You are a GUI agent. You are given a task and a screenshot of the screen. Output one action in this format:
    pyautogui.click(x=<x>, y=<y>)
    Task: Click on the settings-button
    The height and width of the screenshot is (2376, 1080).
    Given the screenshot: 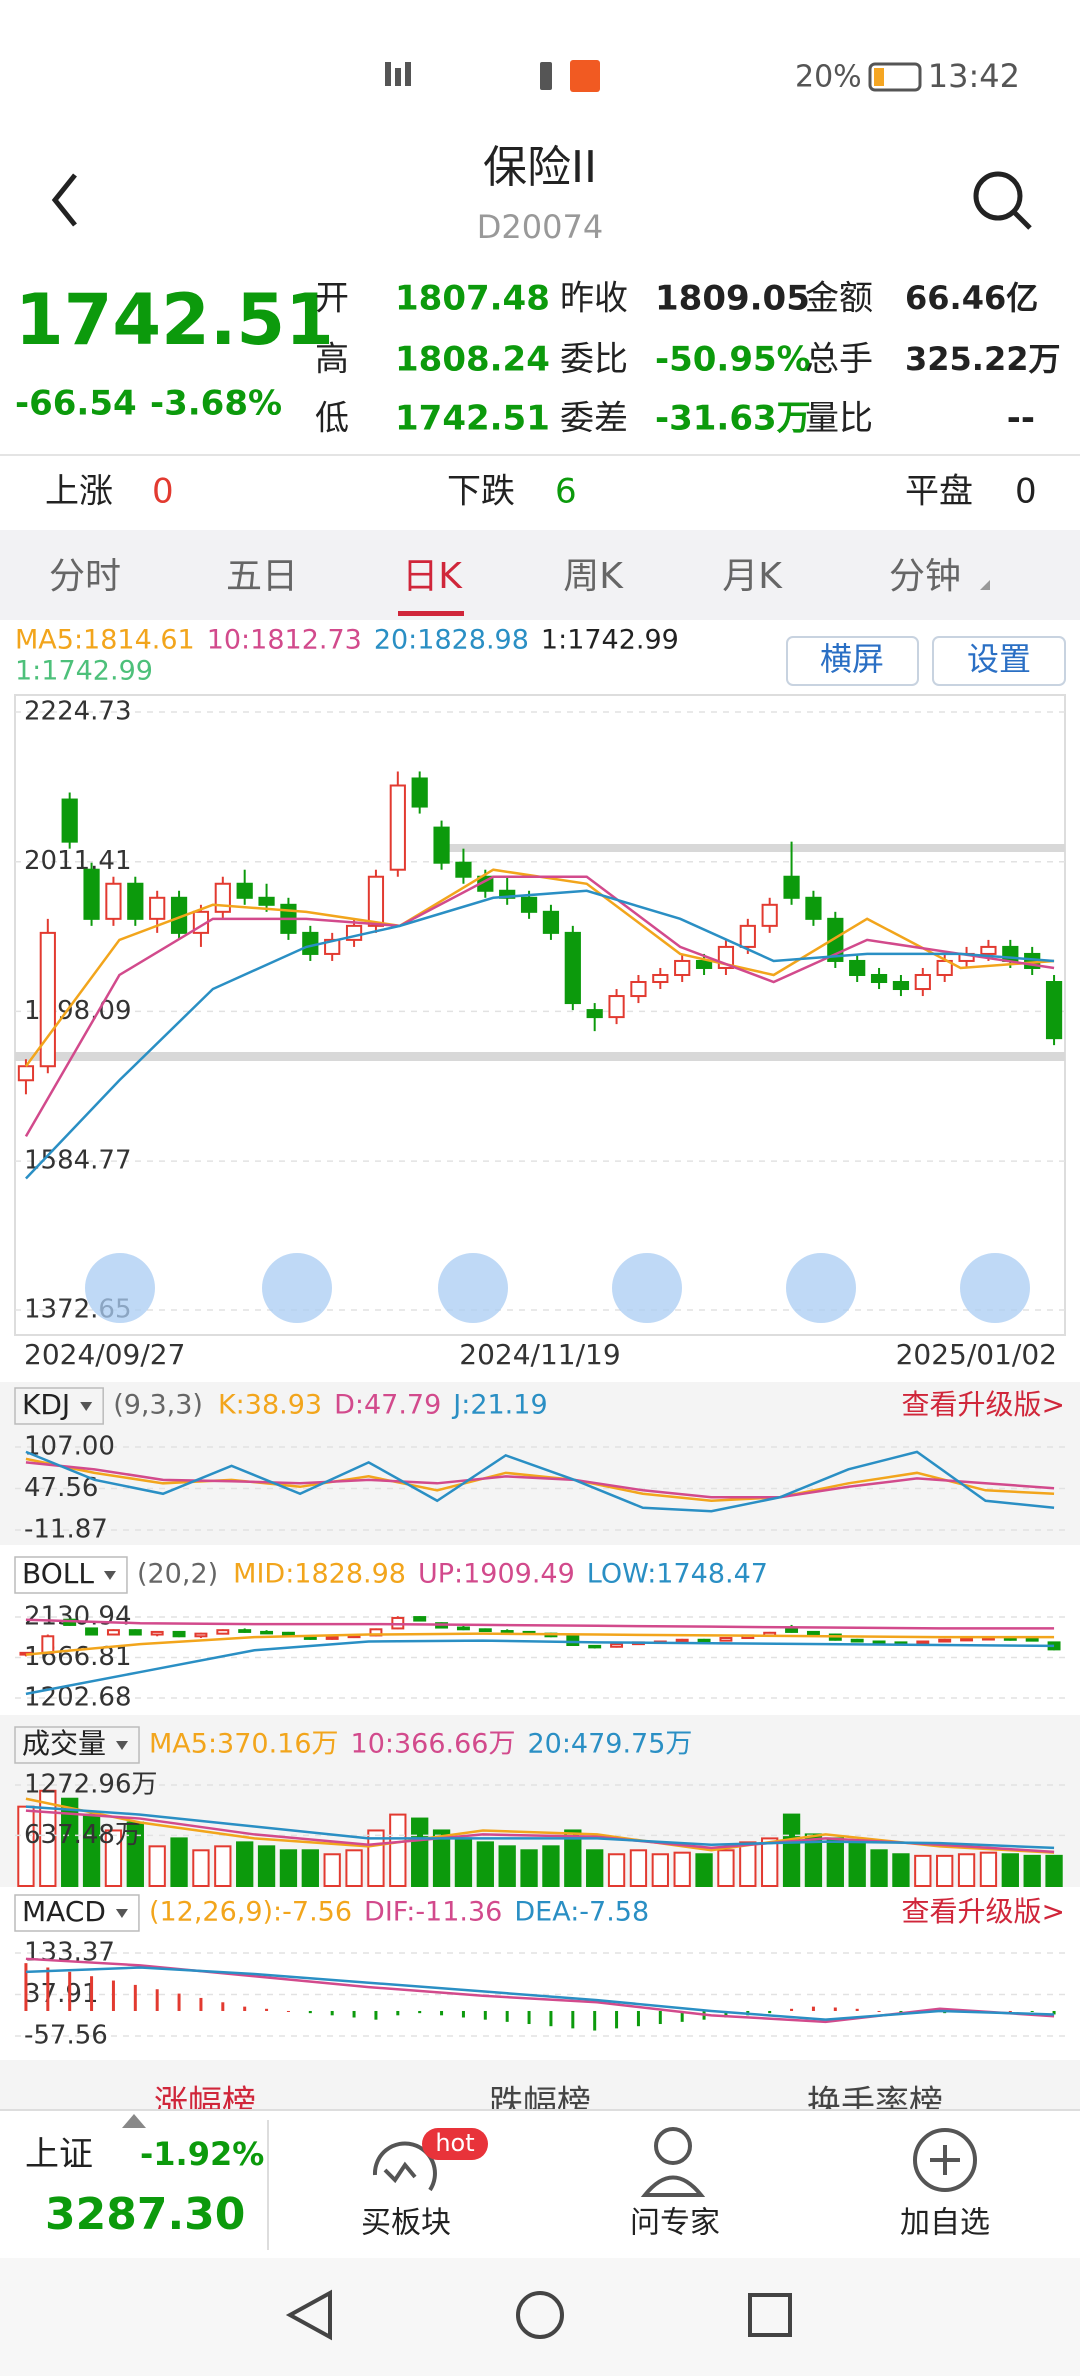 What is the action you would take?
    pyautogui.click(x=999, y=661)
    